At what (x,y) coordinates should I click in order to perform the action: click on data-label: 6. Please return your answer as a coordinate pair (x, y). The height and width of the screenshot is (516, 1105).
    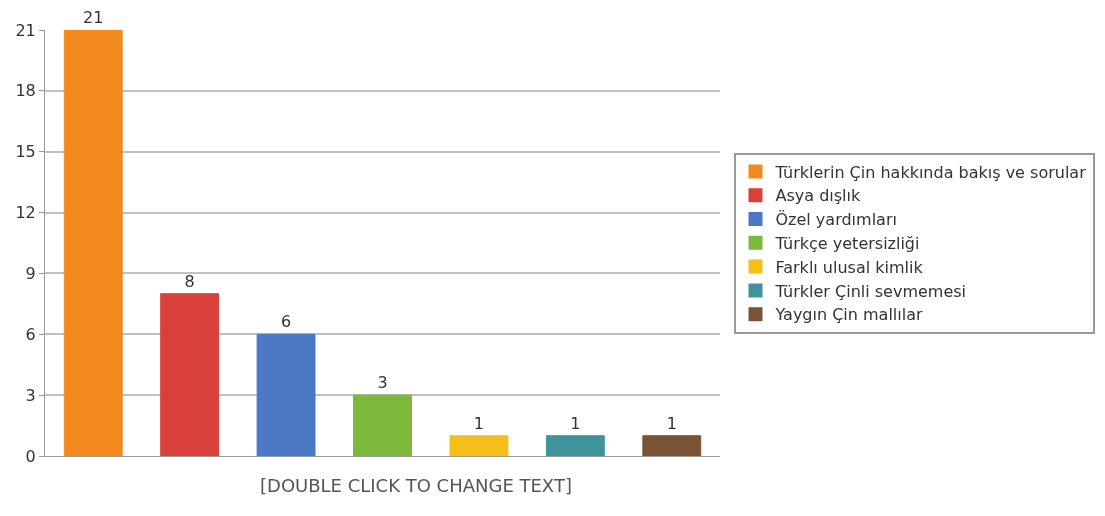
    Looking at the image, I should click on (286, 322).